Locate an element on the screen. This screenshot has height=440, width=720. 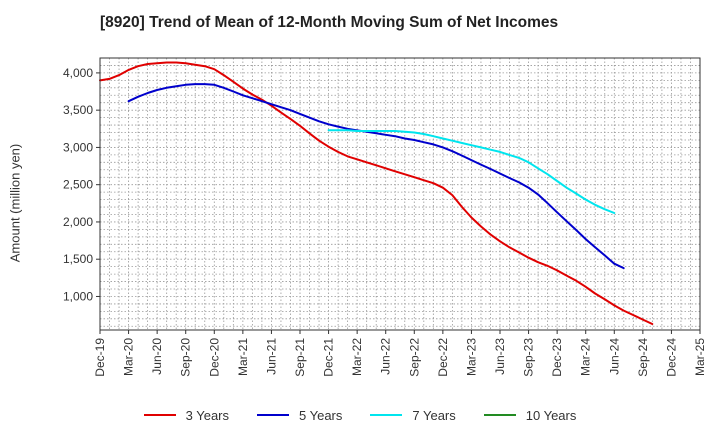
y-tick-label: 2,000 is located at coordinates (78, 222).